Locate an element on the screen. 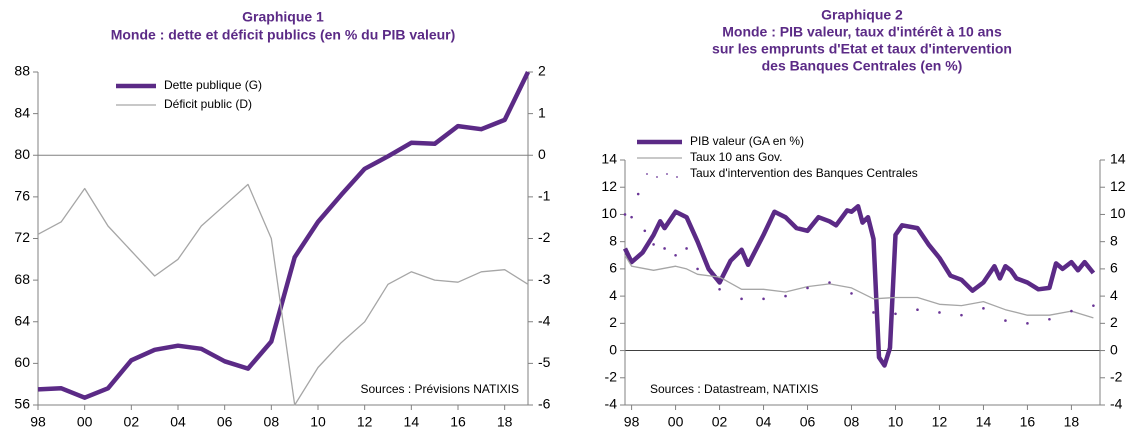 The width and height of the screenshot is (1136, 432). x-tick-label: 14 is located at coordinates (984, 422).